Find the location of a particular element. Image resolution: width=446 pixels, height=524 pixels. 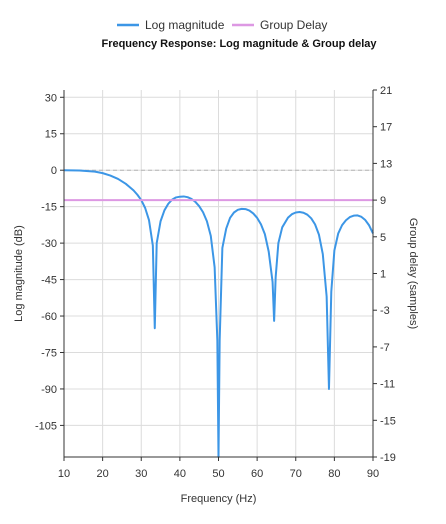

x-tick-label: 30 is located at coordinates (141, 474).